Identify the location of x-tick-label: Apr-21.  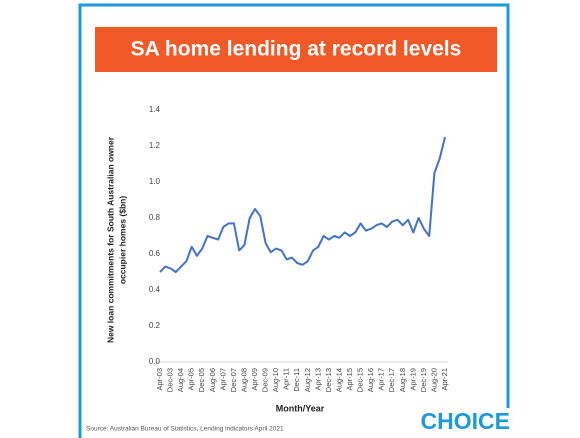
(444, 379).